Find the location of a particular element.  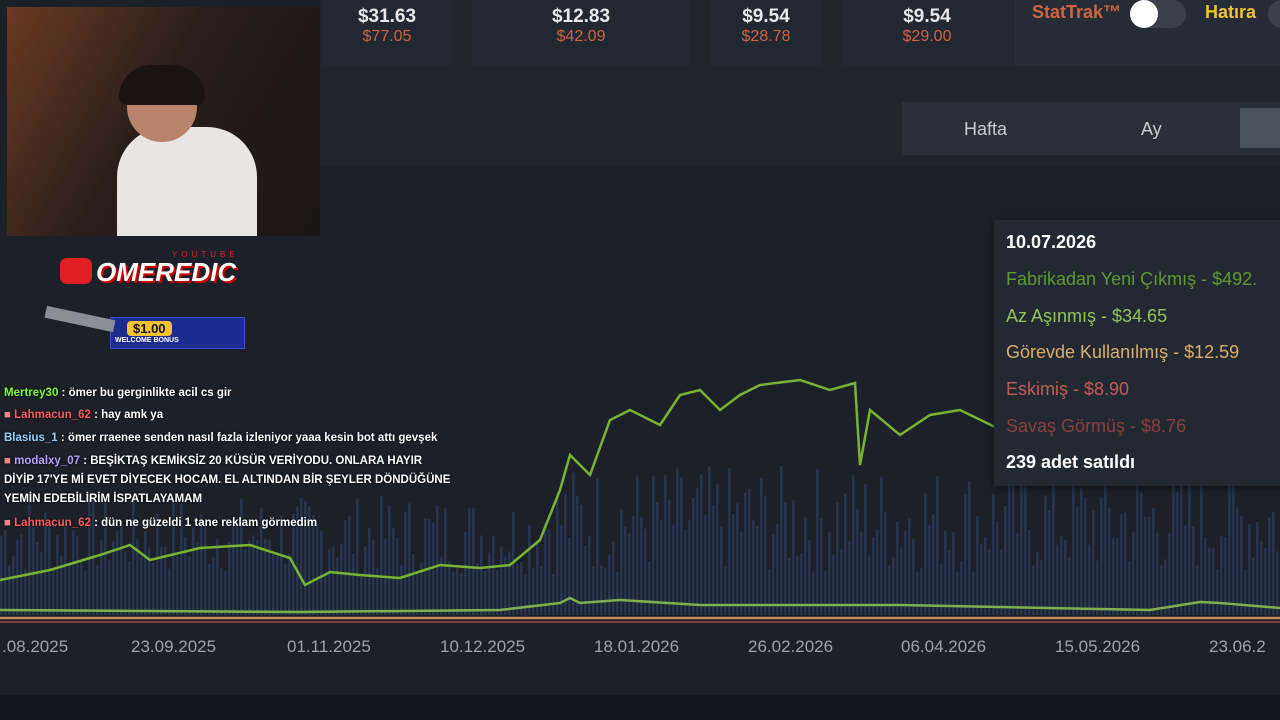

price-card: $12.83 $42.09 is located at coordinates (581, 33).